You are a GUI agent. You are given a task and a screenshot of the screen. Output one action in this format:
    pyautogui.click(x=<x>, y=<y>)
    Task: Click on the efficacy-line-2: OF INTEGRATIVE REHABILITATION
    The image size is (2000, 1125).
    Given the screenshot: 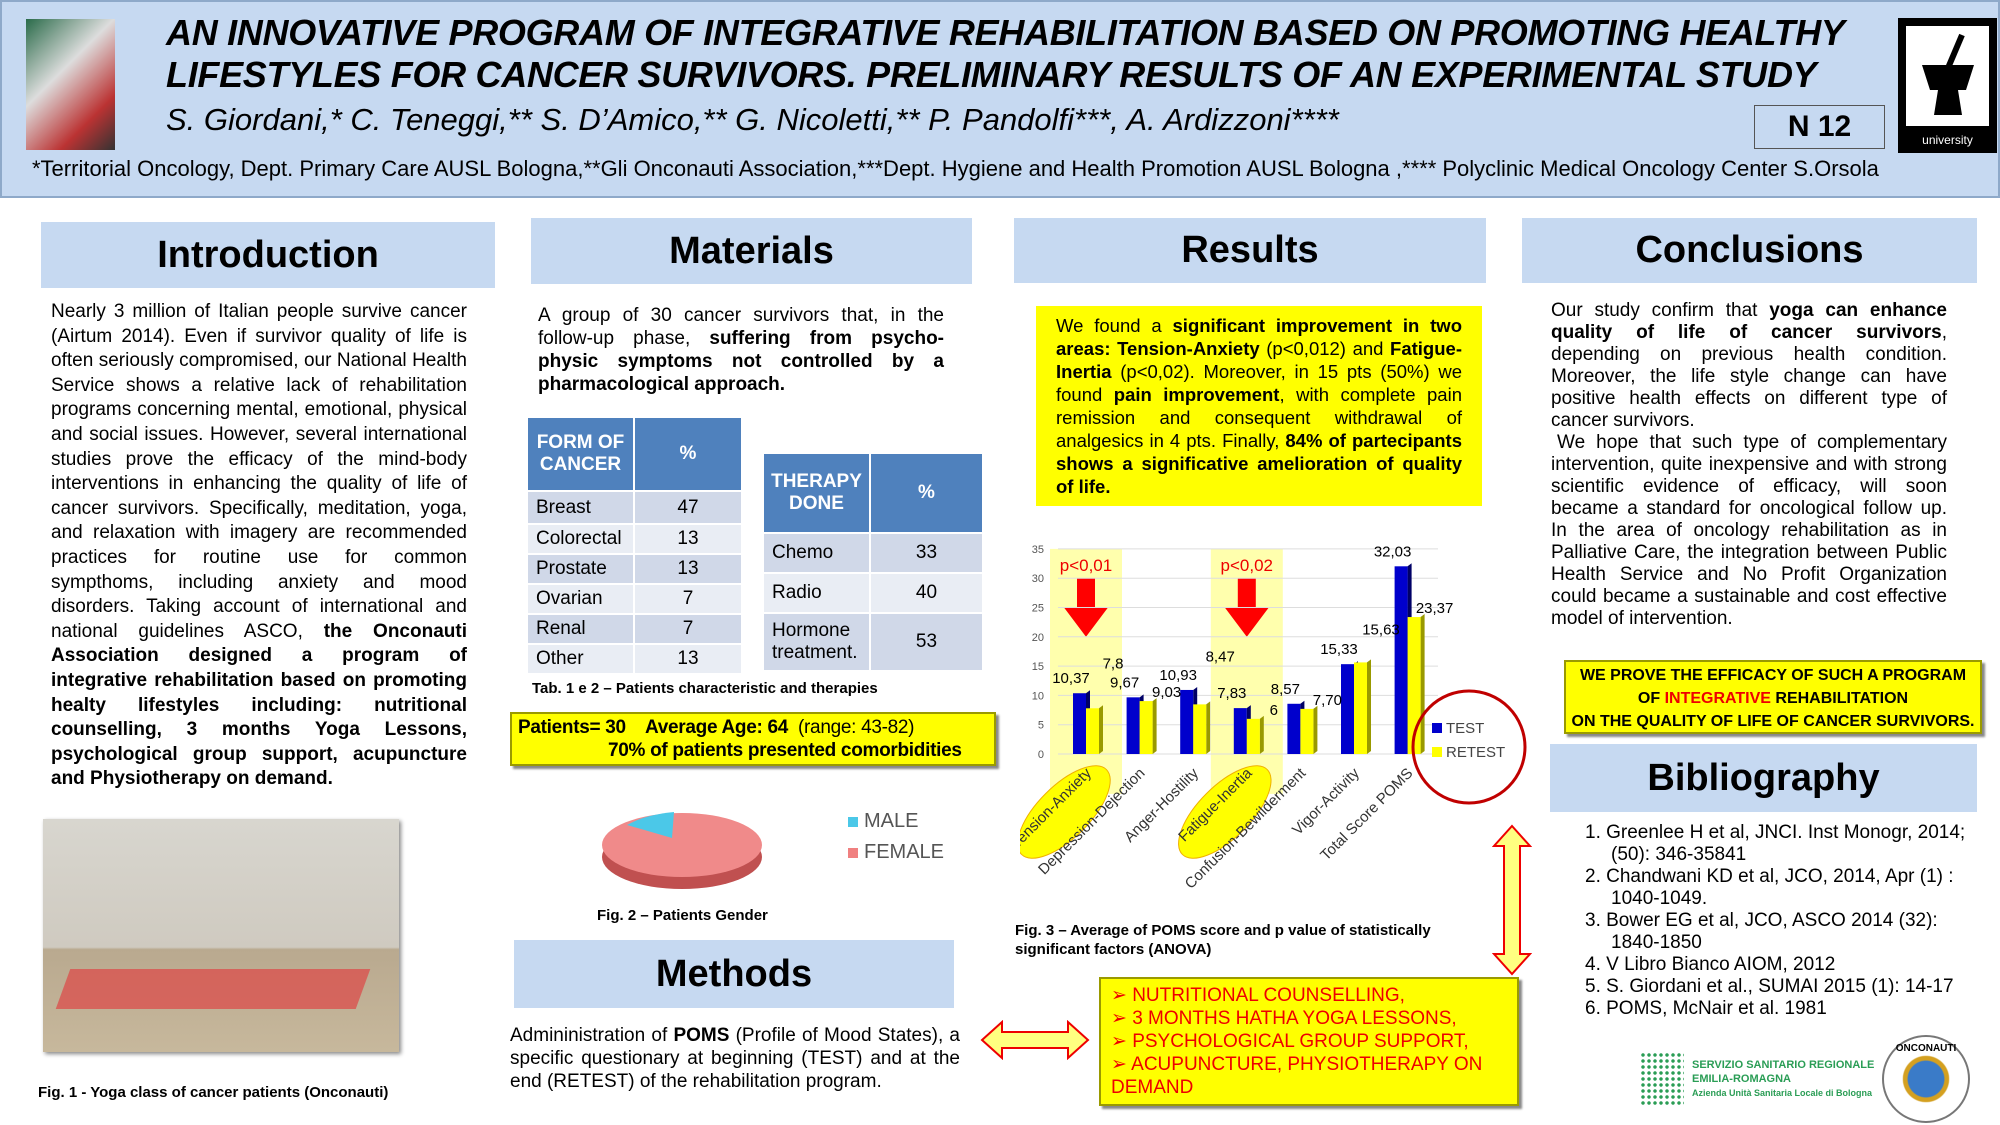 What is the action you would take?
    pyautogui.click(x=1773, y=698)
    